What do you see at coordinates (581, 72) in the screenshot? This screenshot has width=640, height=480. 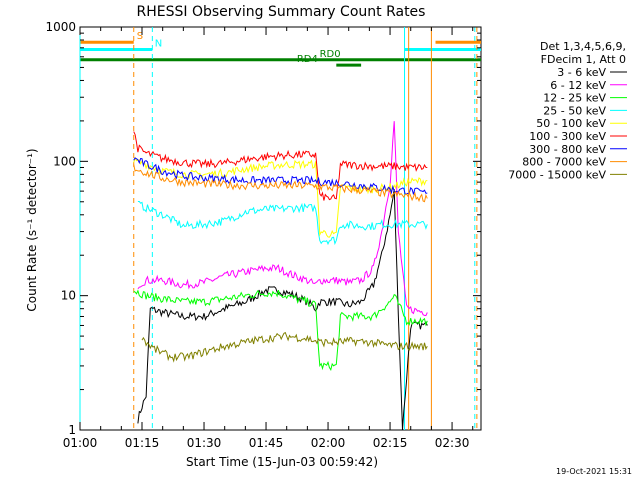 I see `legend-label-0: 3 - 6 keV` at bounding box center [581, 72].